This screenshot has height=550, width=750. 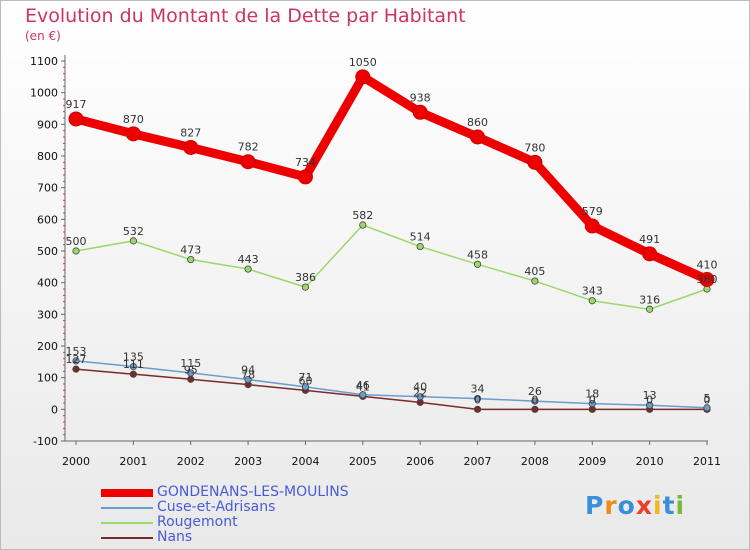 I want to click on data-label: 938, so click(x=420, y=97).